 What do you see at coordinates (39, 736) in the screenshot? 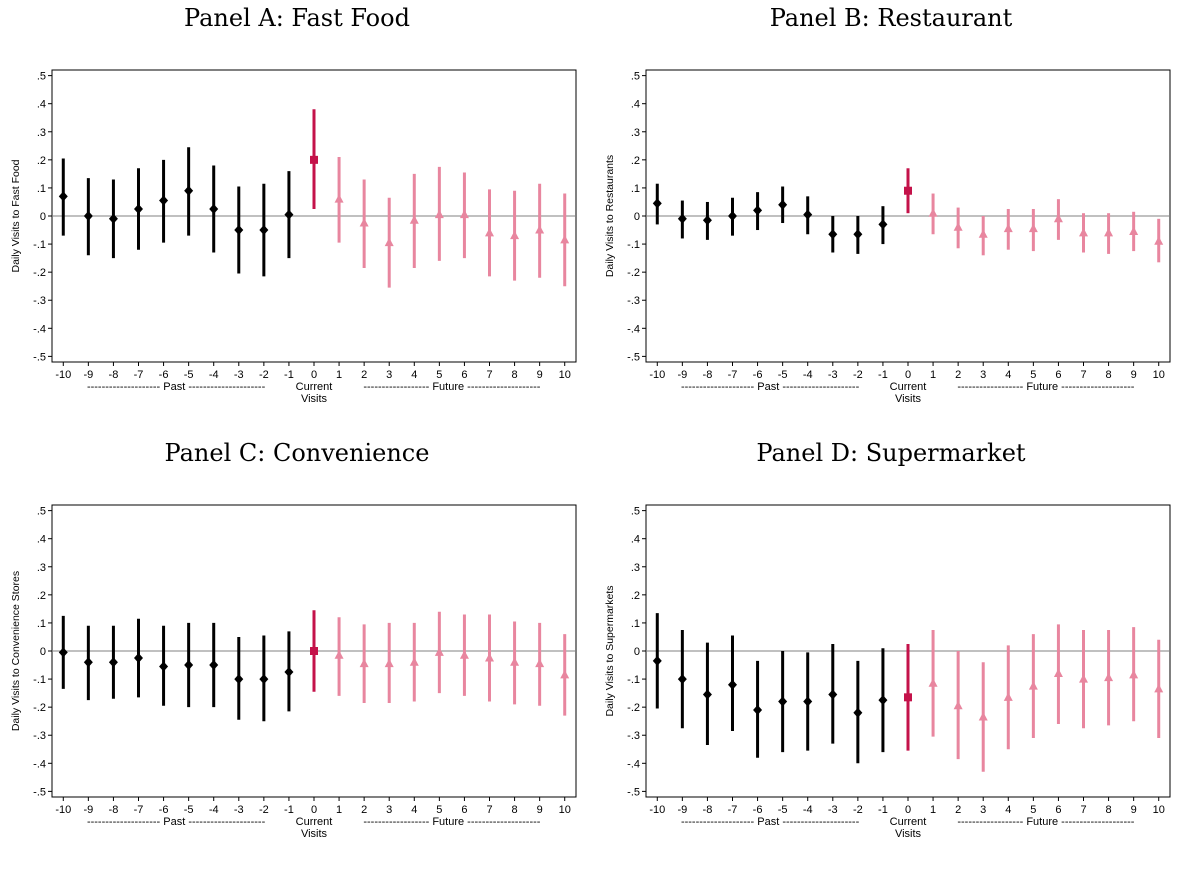
I see `y-tick-label: -.3` at bounding box center [39, 736].